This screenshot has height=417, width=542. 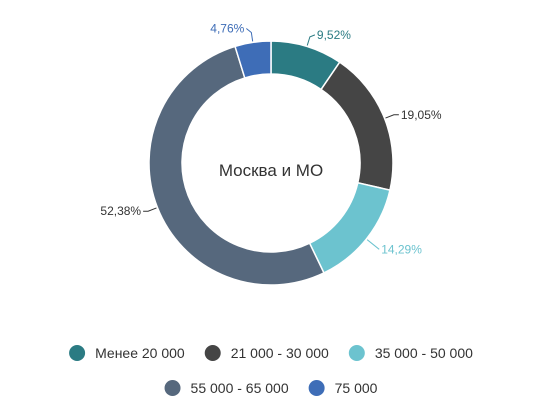 What do you see at coordinates (334, 35) in the screenshot?
I see `data-label: 9,52%` at bounding box center [334, 35].